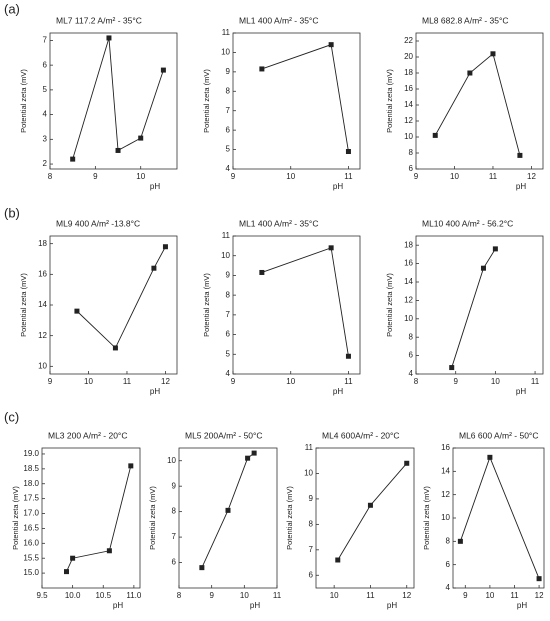  What do you see at coordinates (408, 244) in the screenshot?
I see `y-tick-label: 18` at bounding box center [408, 244].